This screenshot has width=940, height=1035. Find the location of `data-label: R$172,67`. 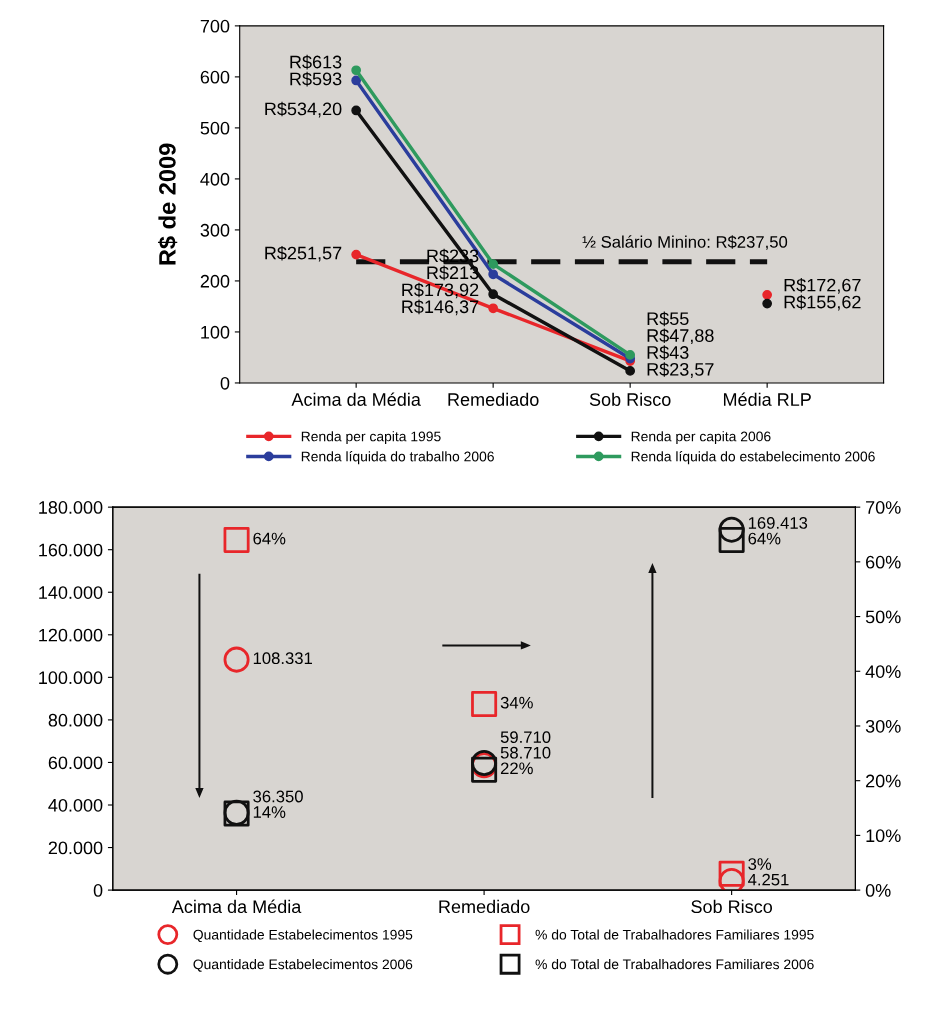

data-label: R$172,67 is located at coordinates (822, 285).